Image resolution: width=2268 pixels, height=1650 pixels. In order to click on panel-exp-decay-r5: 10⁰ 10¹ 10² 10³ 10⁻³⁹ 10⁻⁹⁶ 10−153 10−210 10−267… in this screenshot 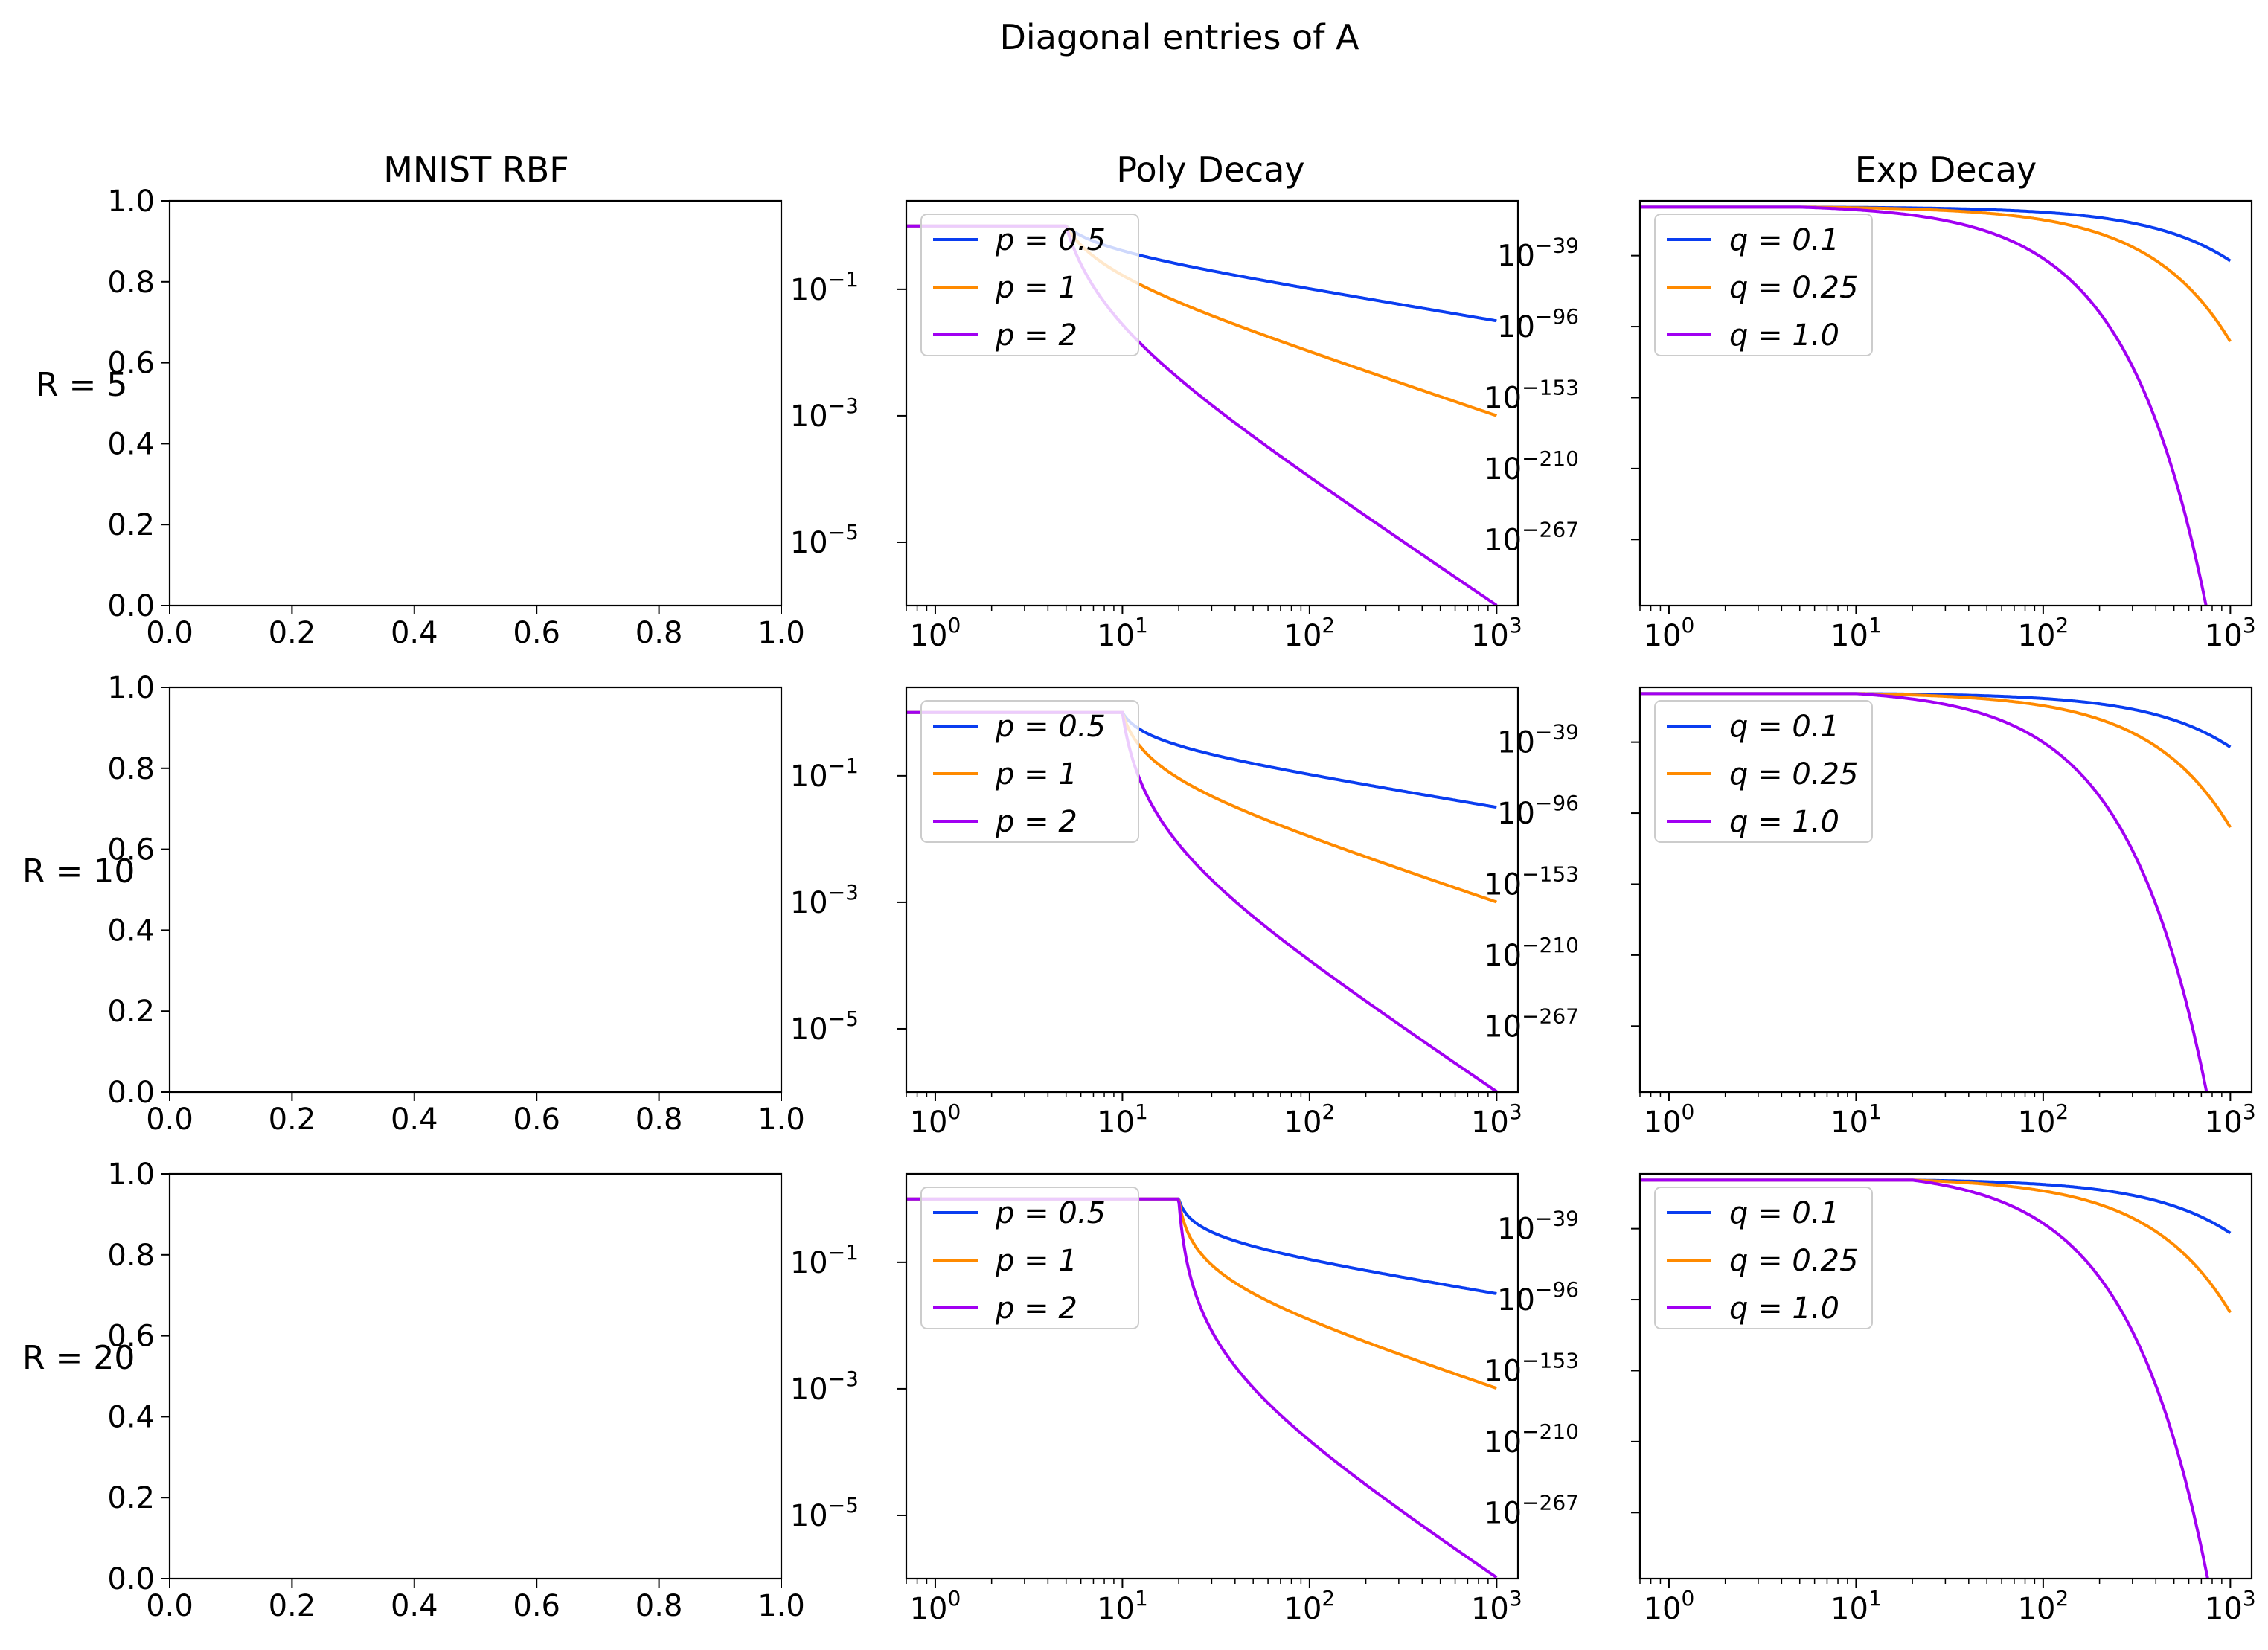, I will do `click(1870, 426)`.